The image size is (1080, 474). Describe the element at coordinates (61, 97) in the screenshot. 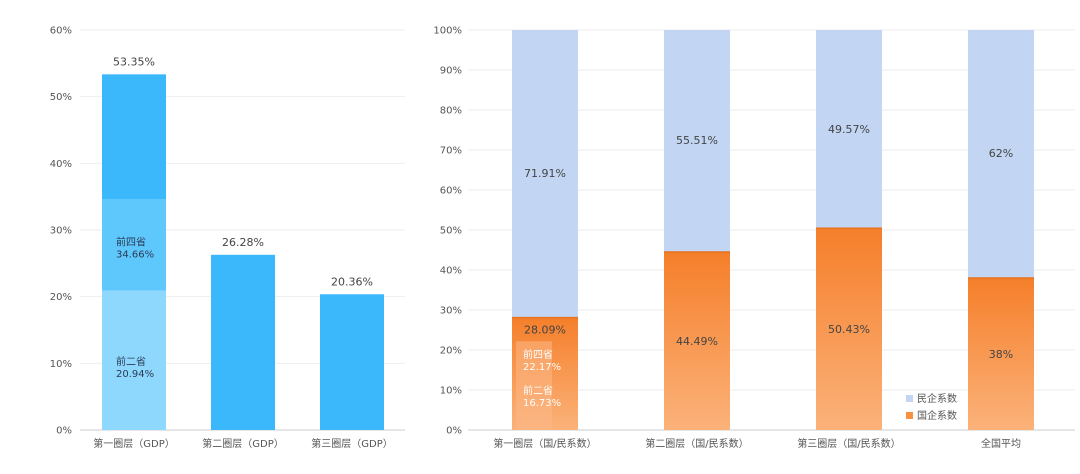

I see `gdp-y-tick: 50%` at that location.